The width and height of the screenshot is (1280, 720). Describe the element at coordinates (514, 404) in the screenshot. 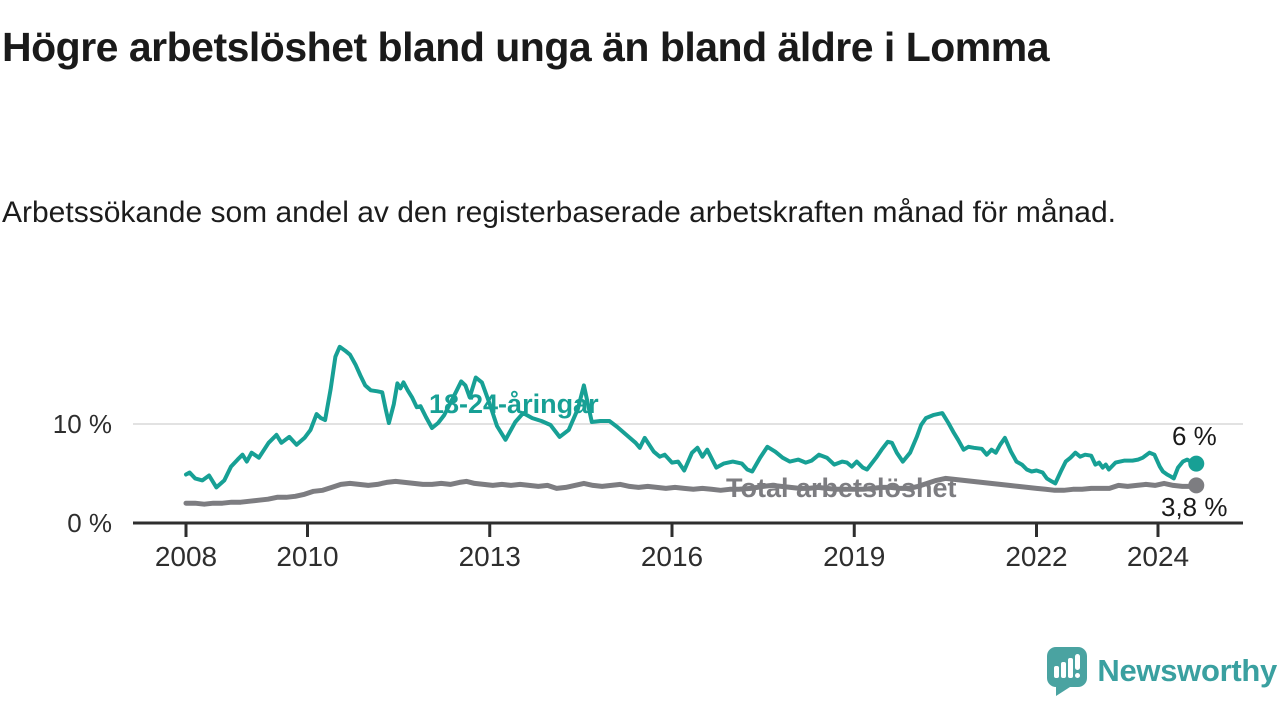

I see `series-label-young: 18-24-åringar` at that location.